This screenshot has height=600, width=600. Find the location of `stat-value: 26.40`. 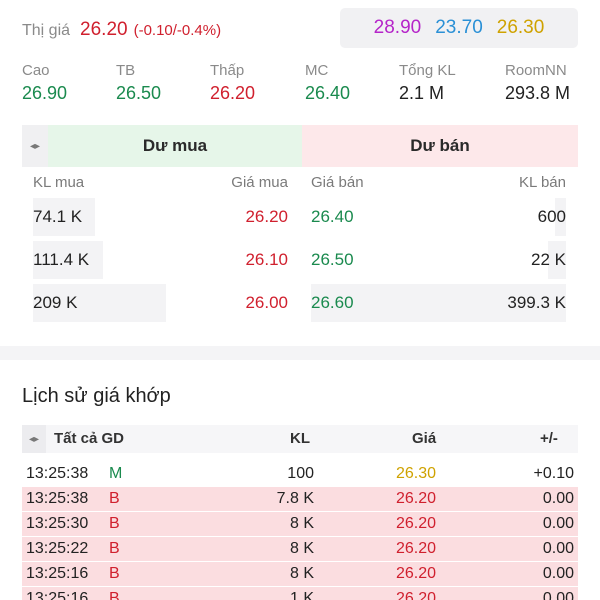

stat-value: 26.40 is located at coordinates (328, 93).